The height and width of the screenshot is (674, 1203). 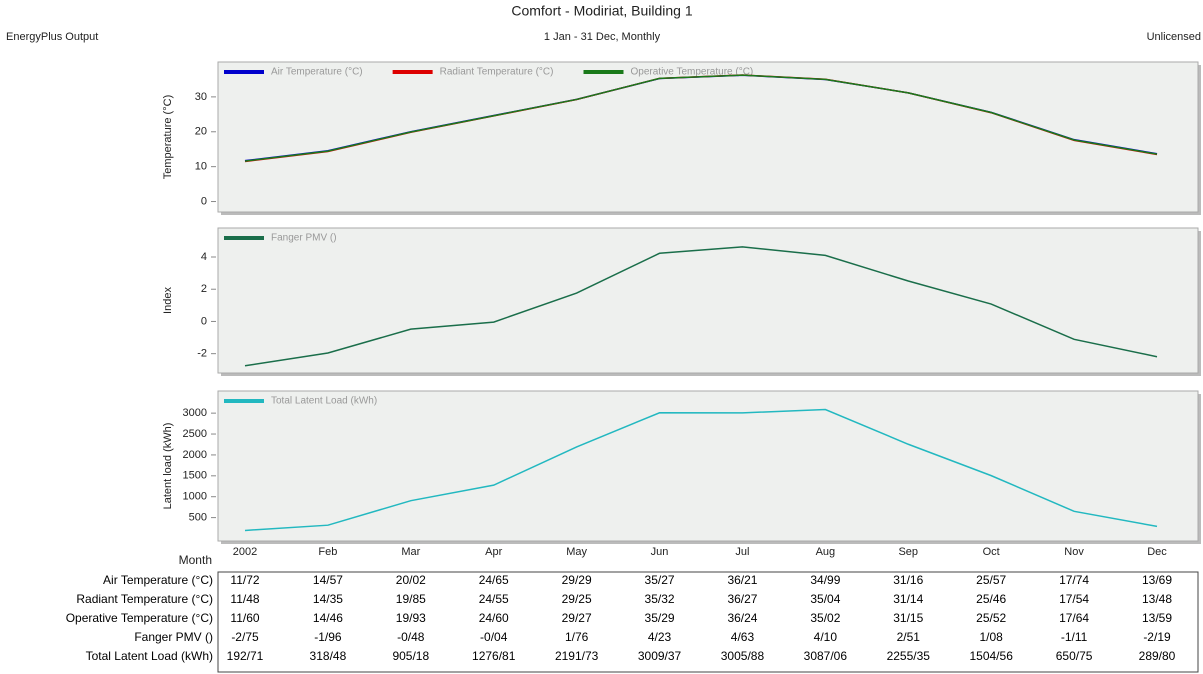 I want to click on table-cell: 1/76, so click(x=577, y=637).